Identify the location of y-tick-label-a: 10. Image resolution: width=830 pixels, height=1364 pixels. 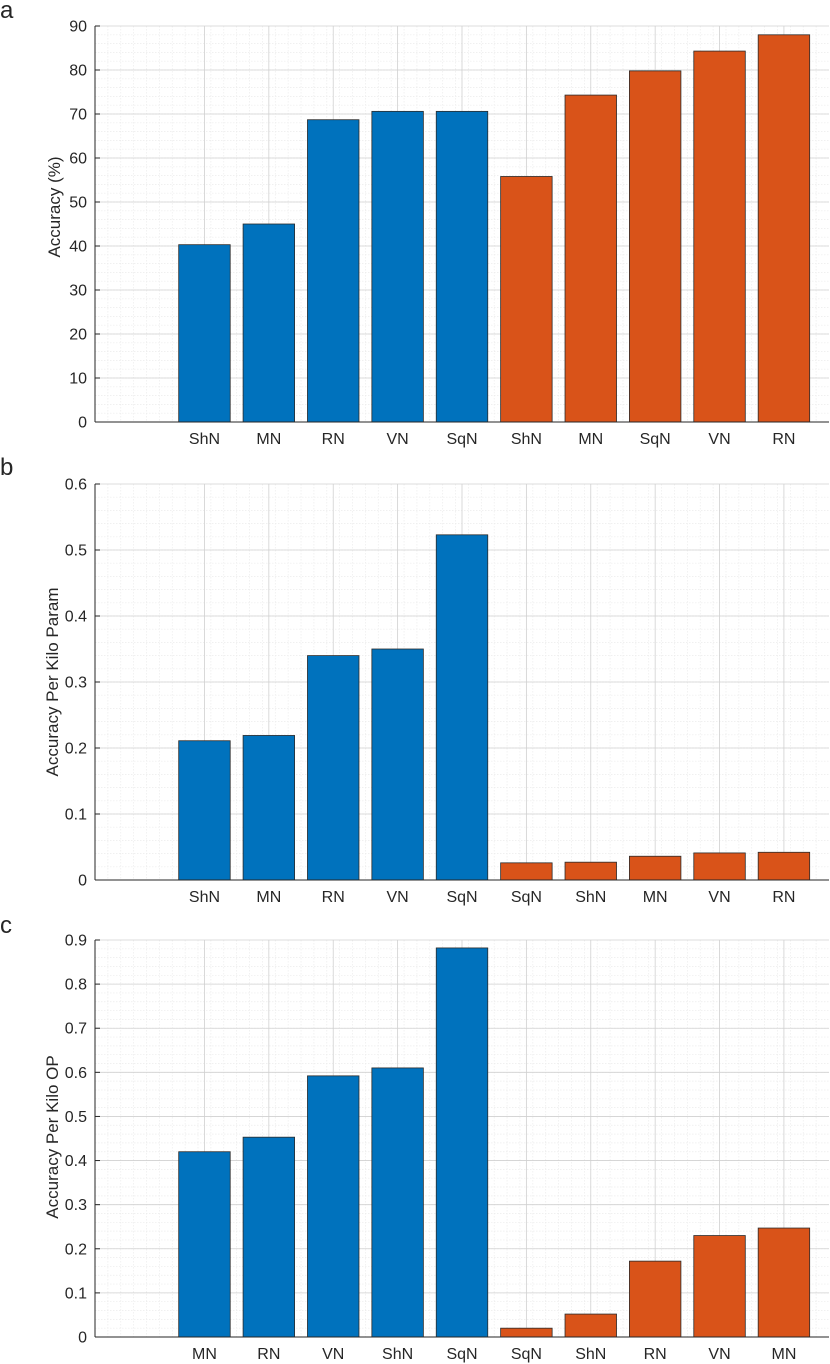
(78, 379).